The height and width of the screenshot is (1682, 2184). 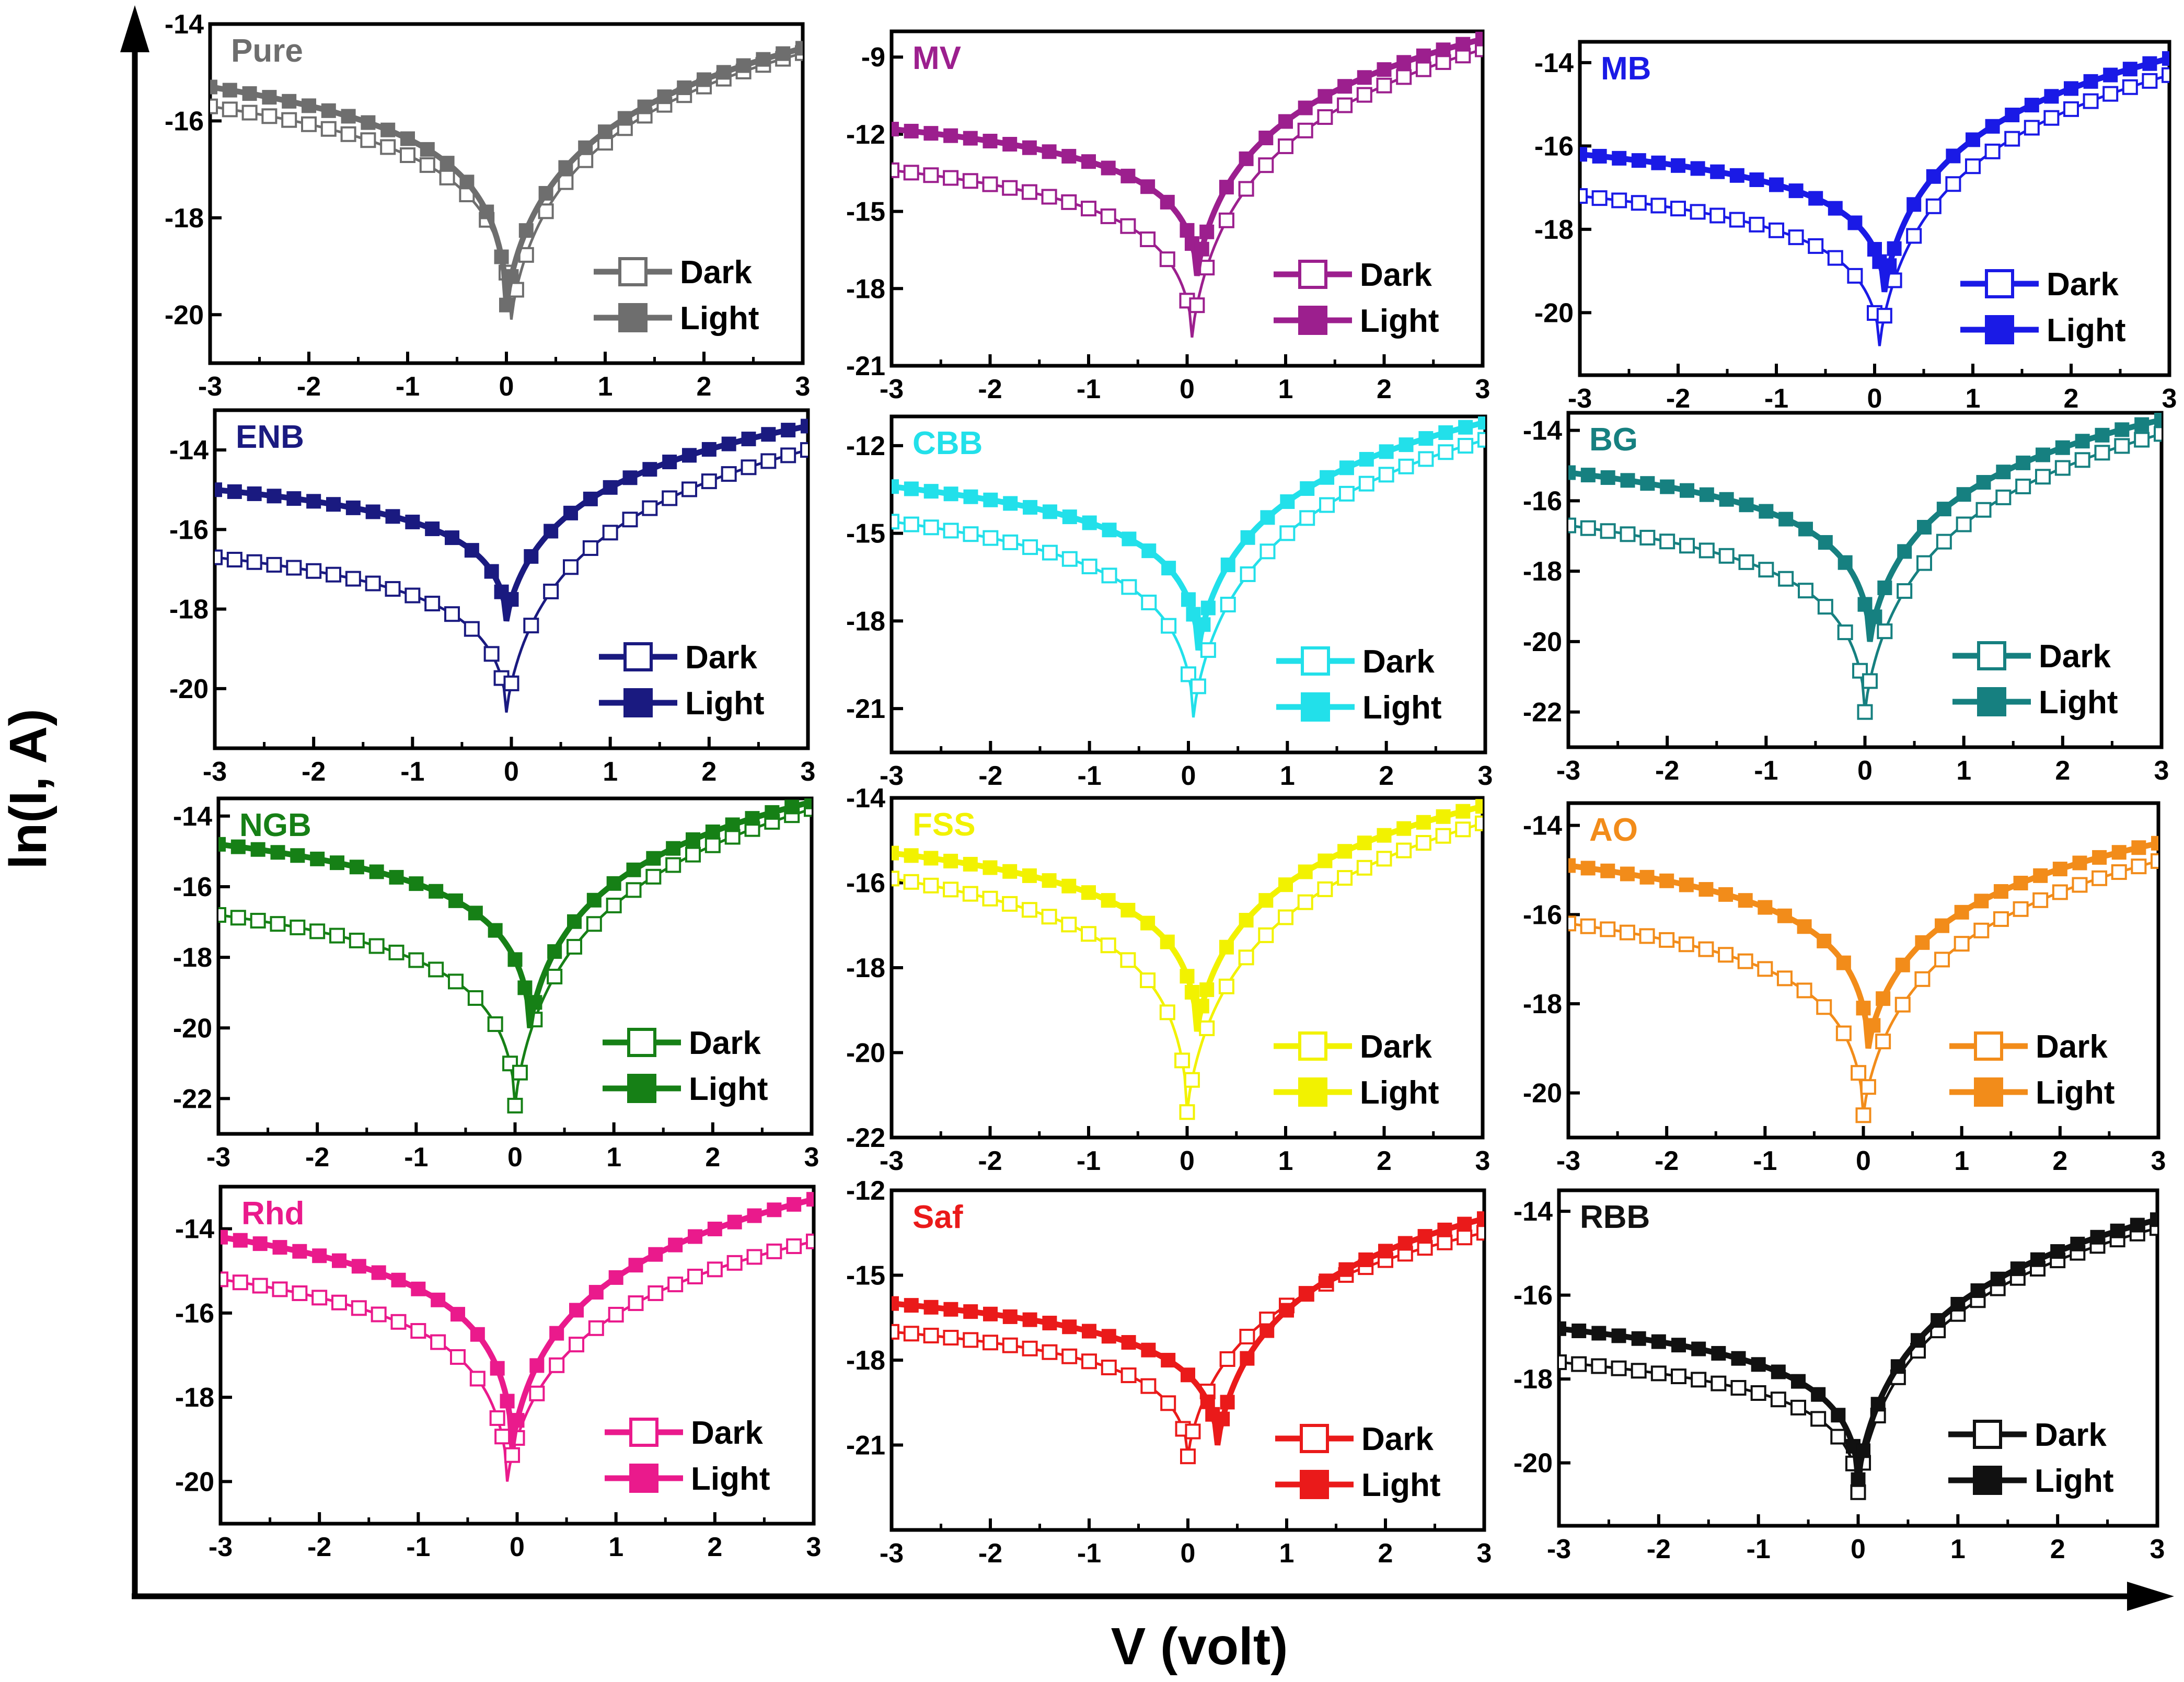 What do you see at coordinates (193, 887) in the screenshot?
I see `y-tick-label: -16` at bounding box center [193, 887].